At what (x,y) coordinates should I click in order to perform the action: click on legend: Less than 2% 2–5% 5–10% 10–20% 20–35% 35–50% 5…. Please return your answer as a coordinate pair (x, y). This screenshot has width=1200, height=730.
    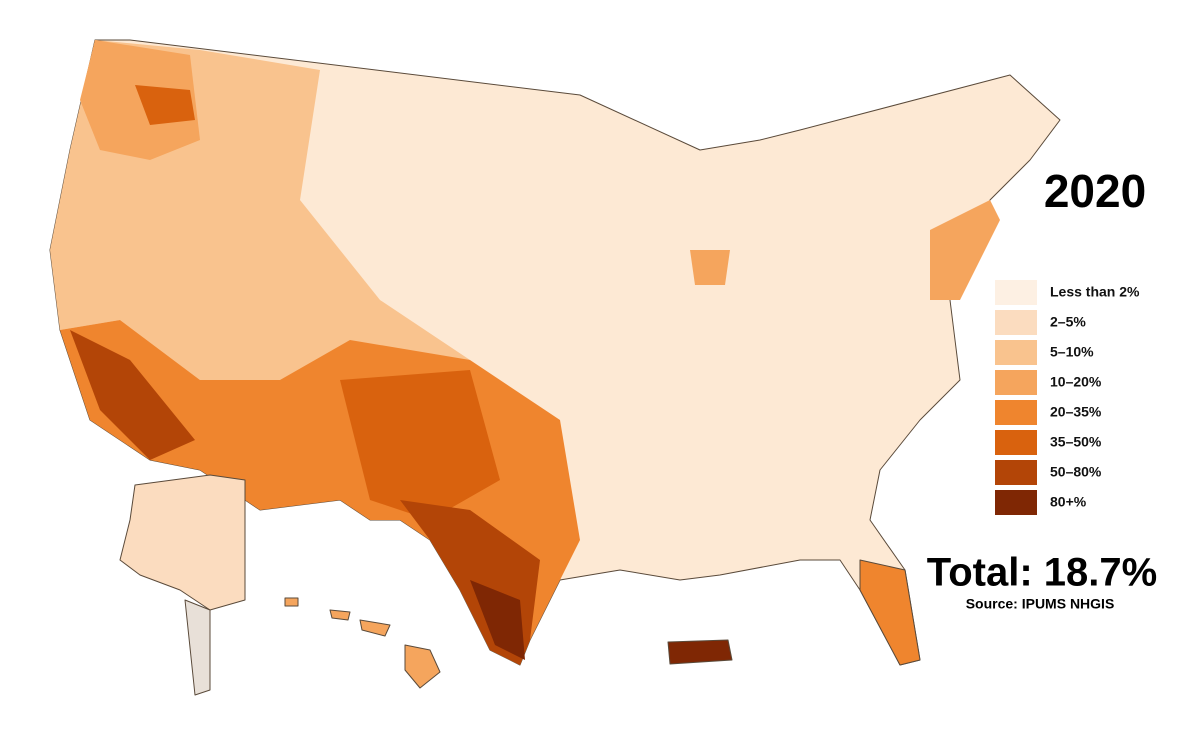
    Looking at the image, I should click on (1067, 397).